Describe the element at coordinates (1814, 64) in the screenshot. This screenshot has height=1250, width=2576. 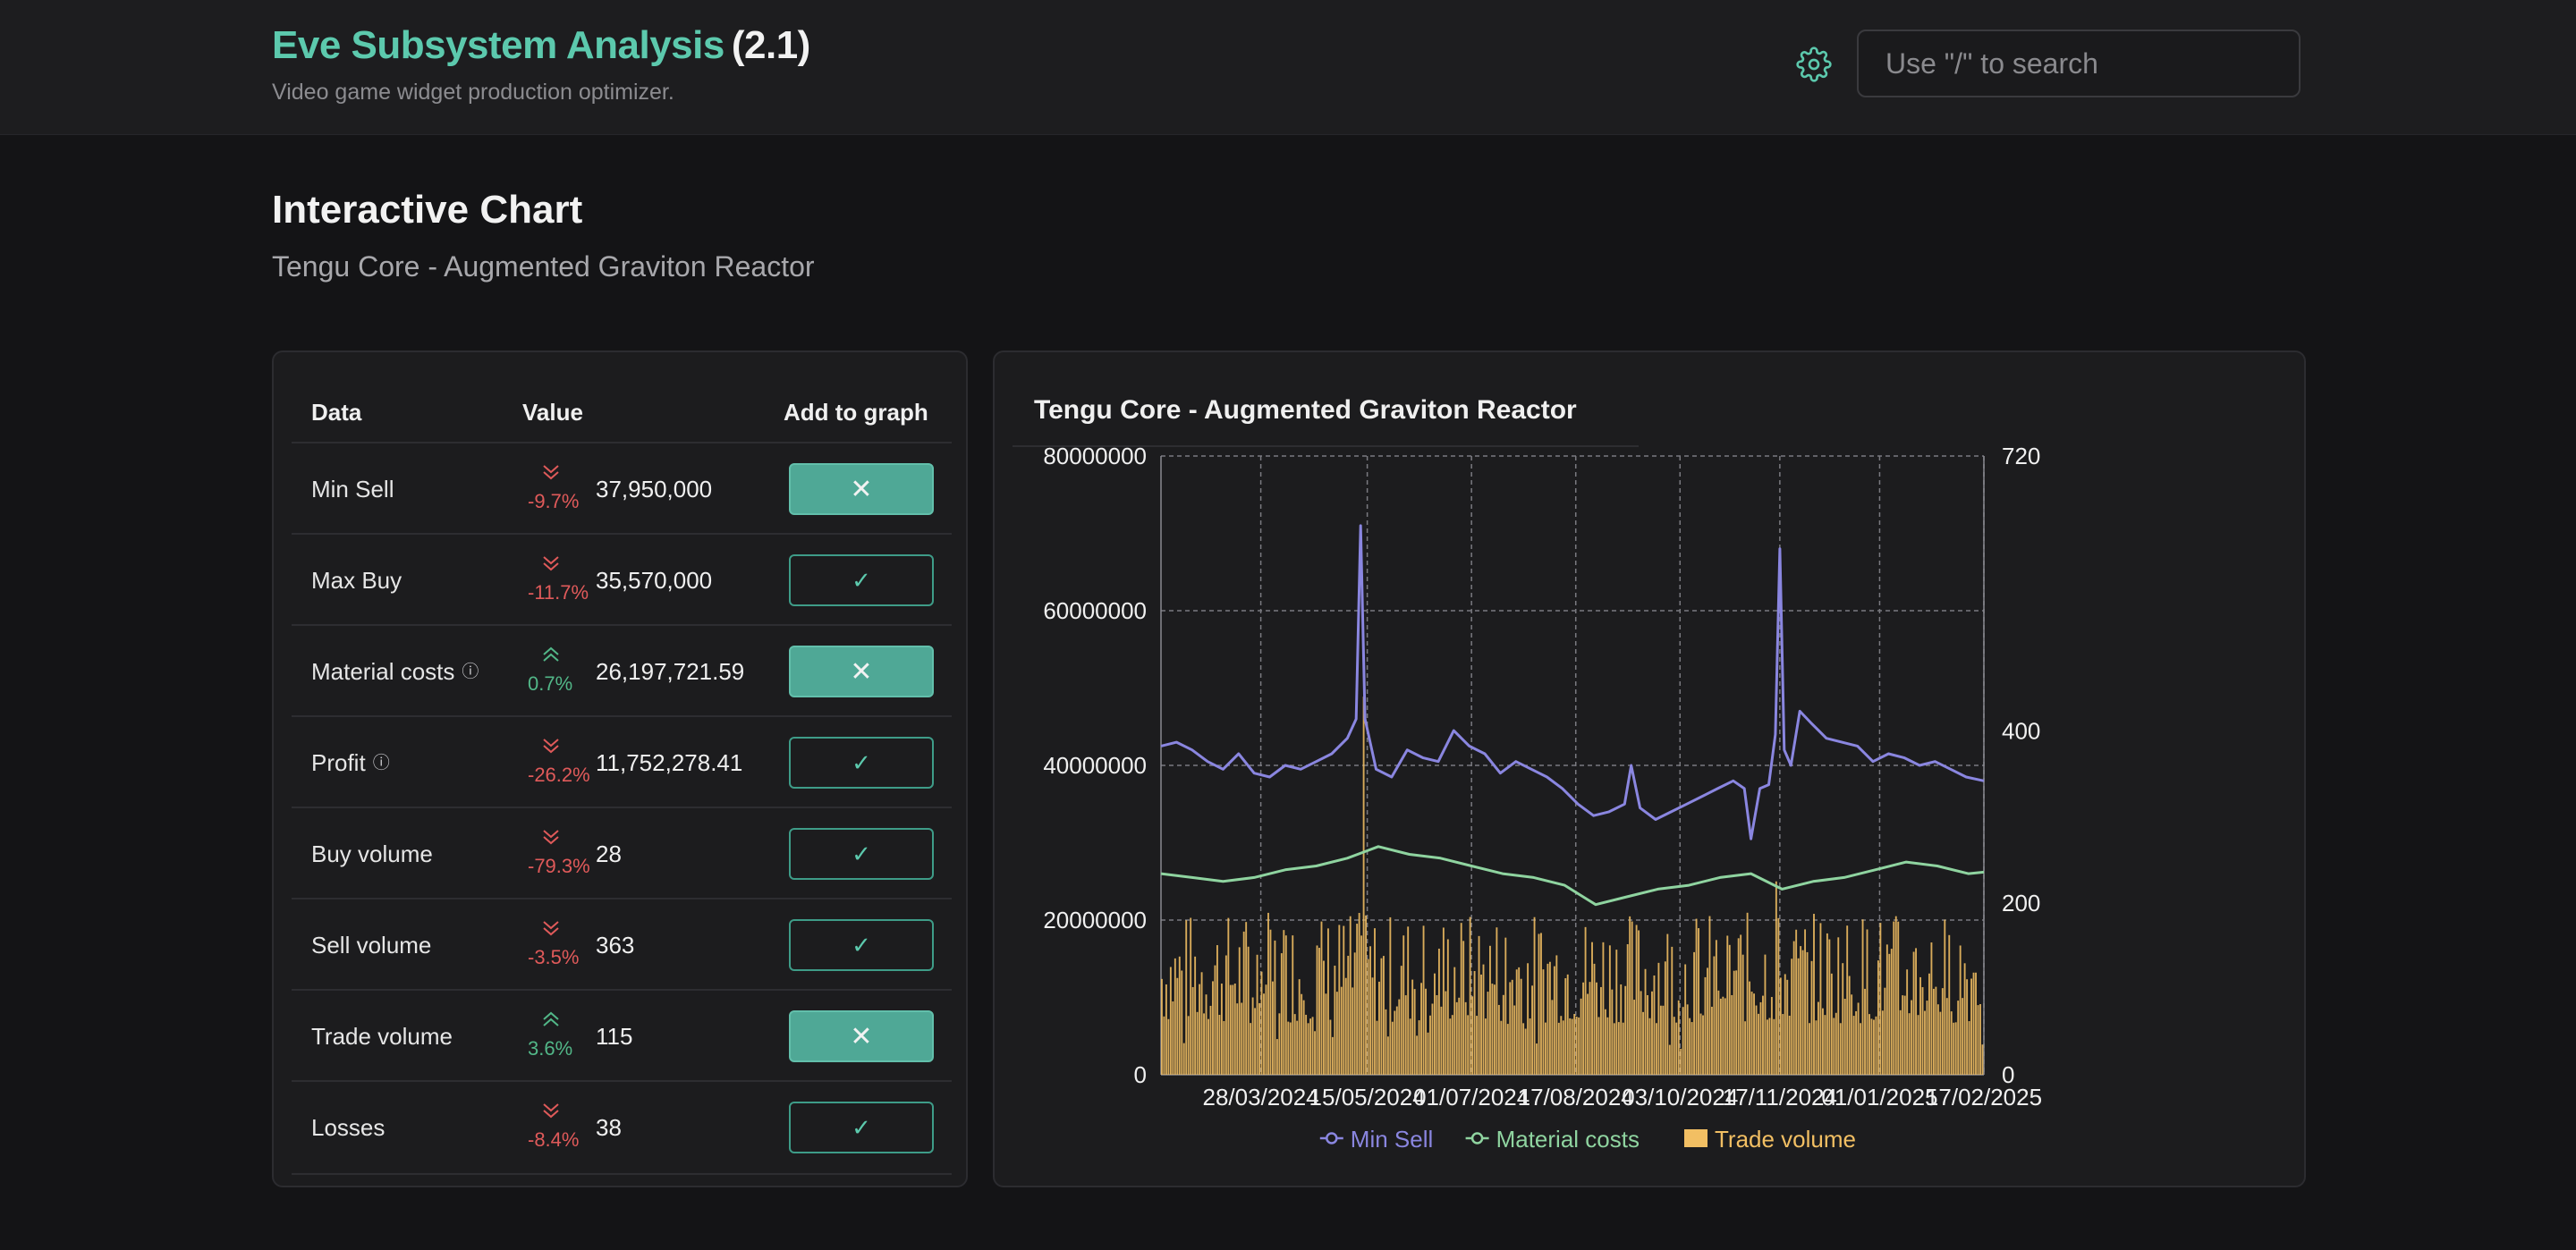
I see `gear-icon` at that location.